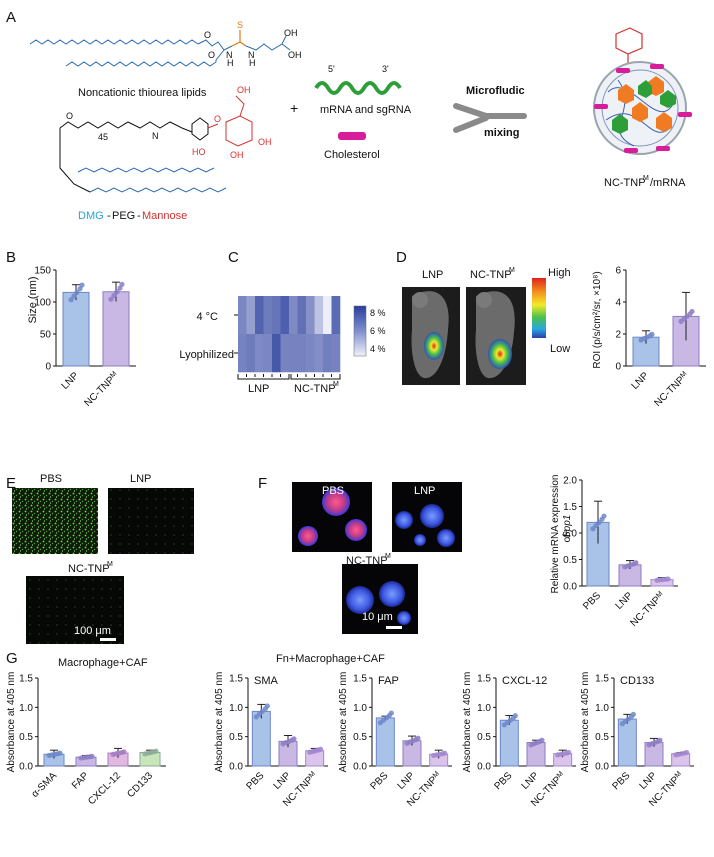  What do you see at coordinates (80, 780) in the screenshot?
I see `x-tick-label: FAP` at bounding box center [80, 780].